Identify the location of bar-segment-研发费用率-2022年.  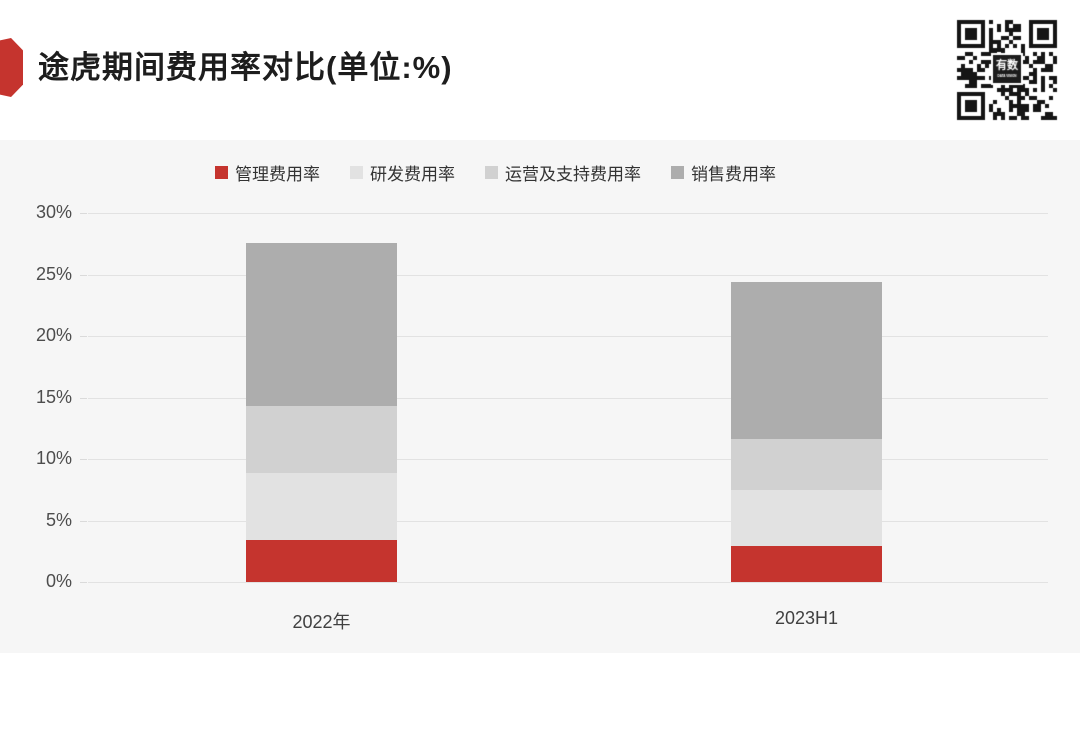
(321, 506).